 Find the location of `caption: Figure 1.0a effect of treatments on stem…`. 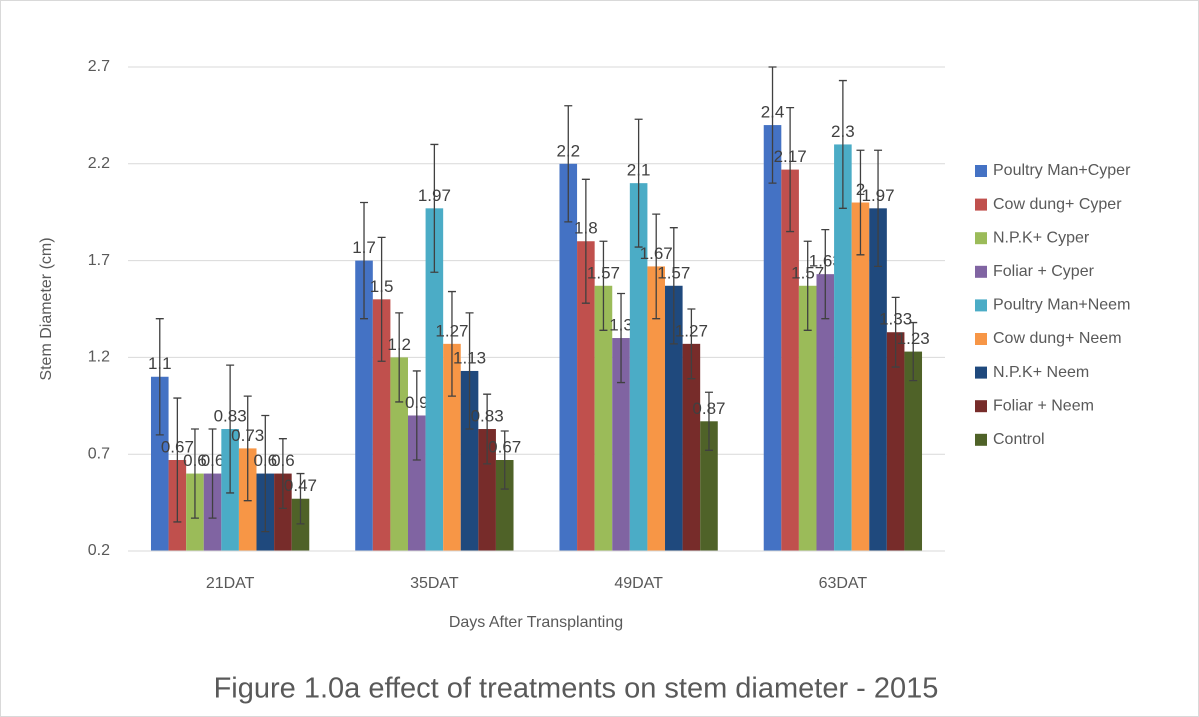

caption: Figure 1.0a effect of treatments on stem… is located at coordinates (576, 689).